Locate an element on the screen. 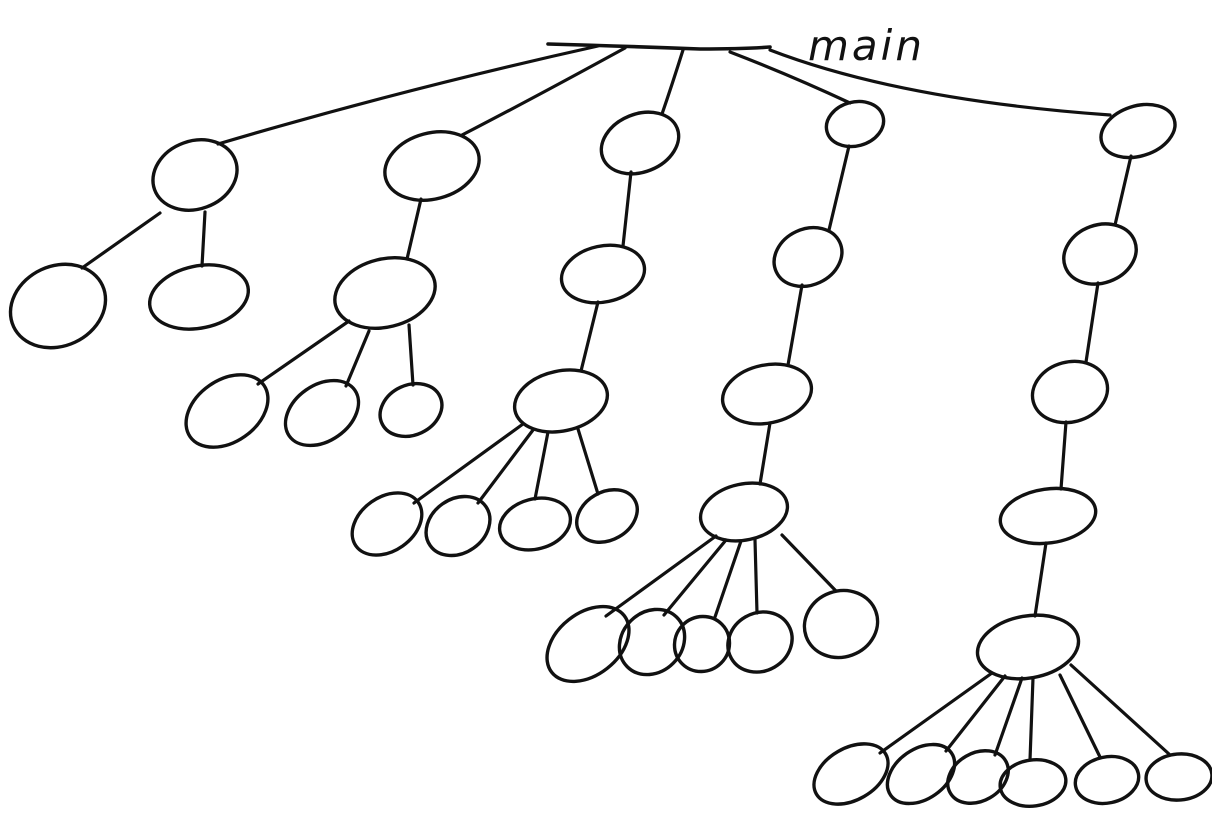 The width and height of the screenshot is (1212, 816). tree-node-b3-n5 is located at coordinates (458, 526).